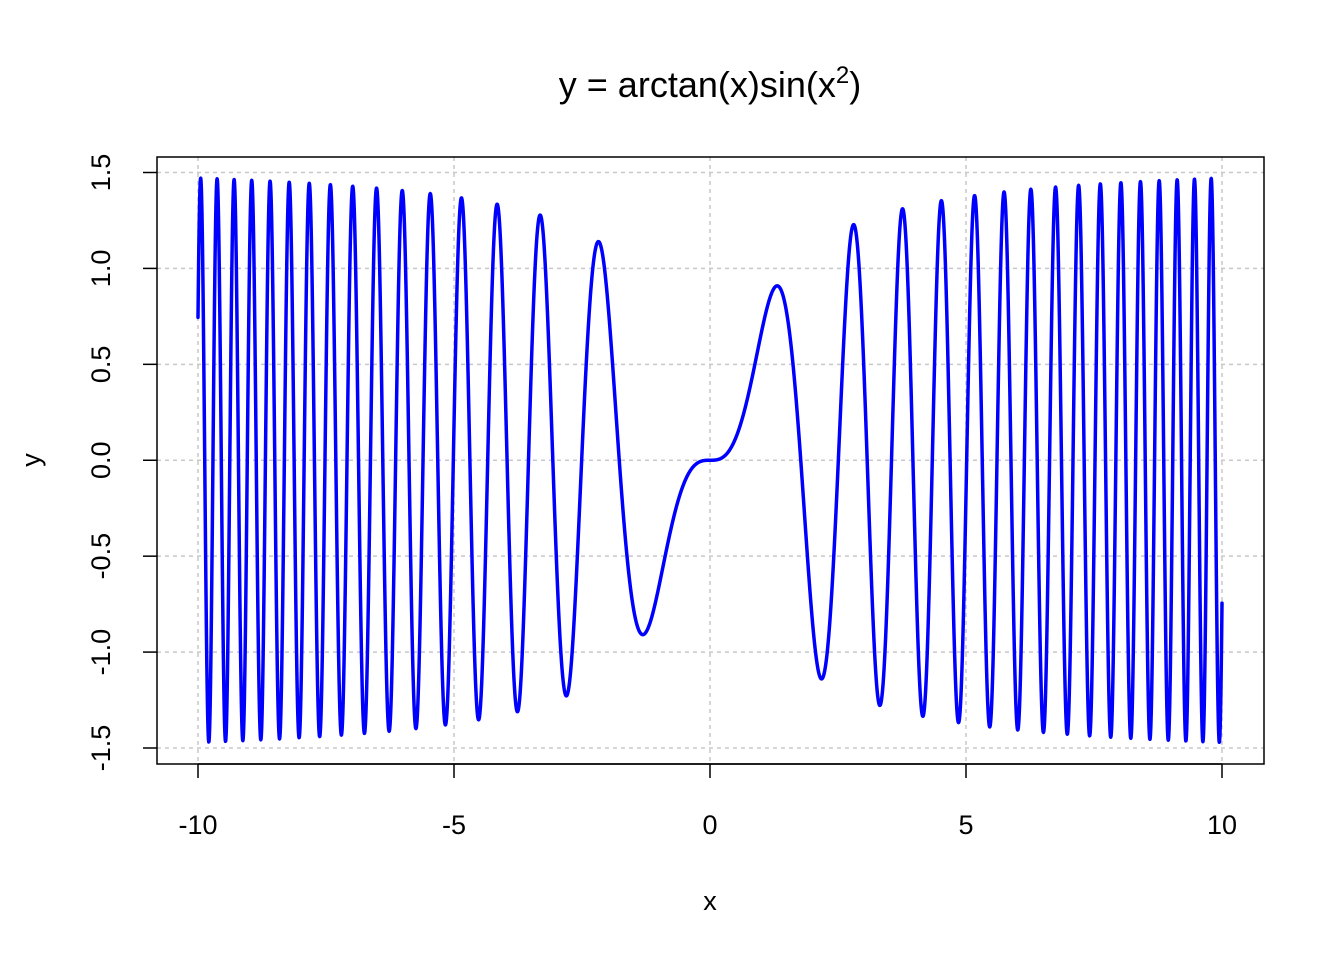 The image size is (1344, 960). Describe the element at coordinates (101, 652) in the screenshot. I see `y-tick-label-1: -1.0` at that location.